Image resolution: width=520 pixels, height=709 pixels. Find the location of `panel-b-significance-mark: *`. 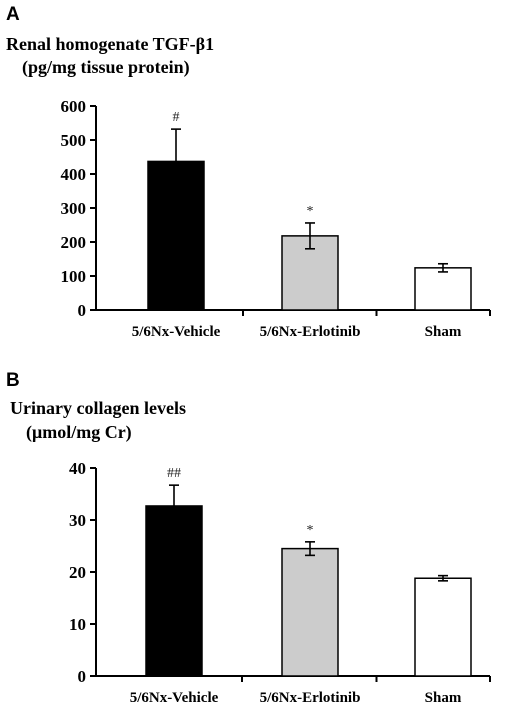

panel-b-significance-mark: * is located at coordinates (310, 530).